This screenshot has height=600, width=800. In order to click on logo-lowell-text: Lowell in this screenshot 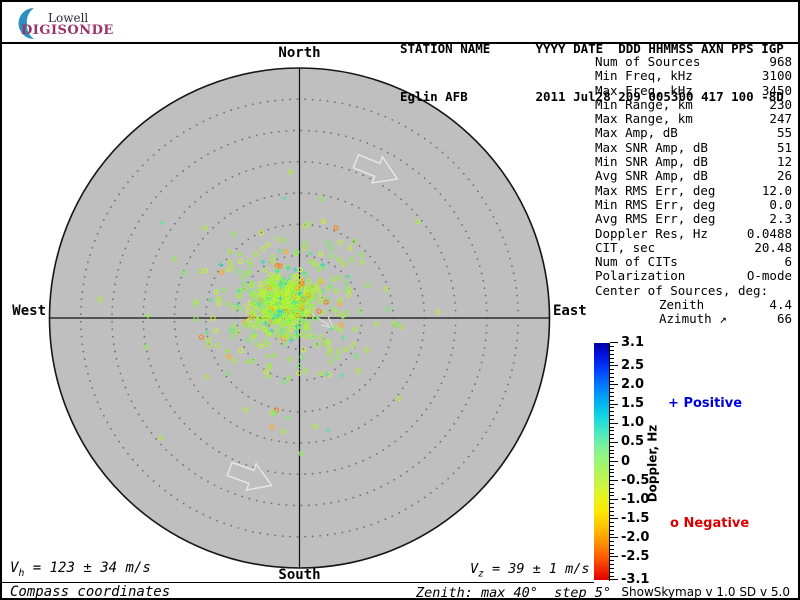, I will do `click(68, 18)`.